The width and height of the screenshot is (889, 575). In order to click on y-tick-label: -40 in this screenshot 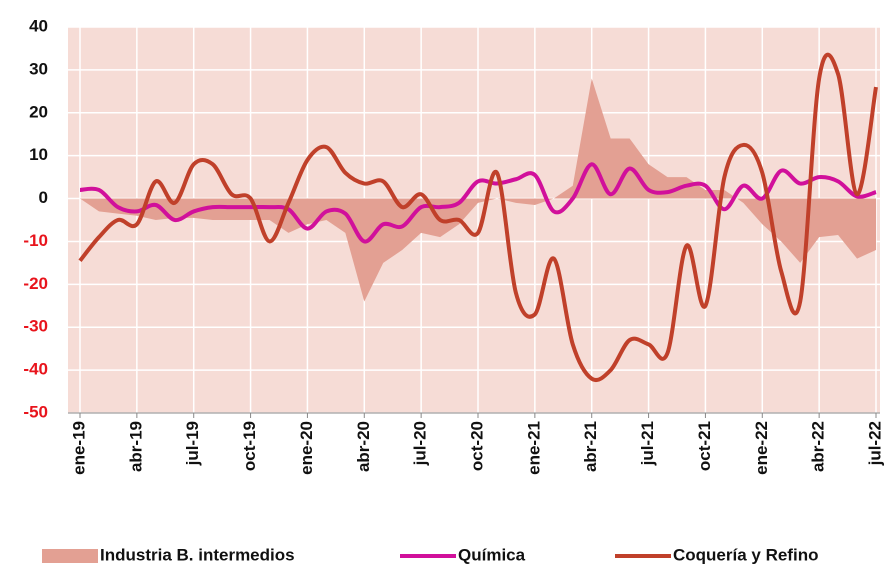, I will do `click(35, 369)`.